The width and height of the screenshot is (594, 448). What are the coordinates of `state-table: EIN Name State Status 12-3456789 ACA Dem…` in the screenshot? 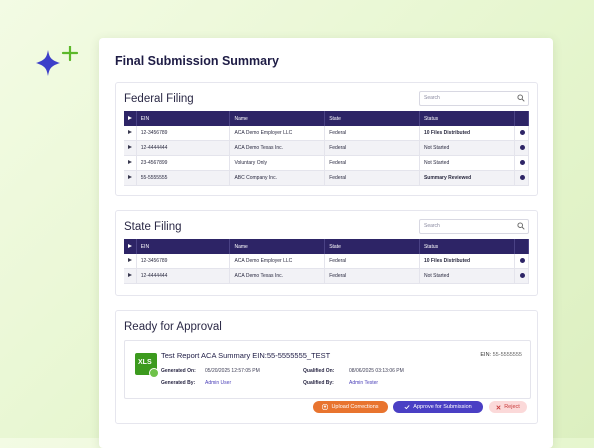 It's located at (327, 261).